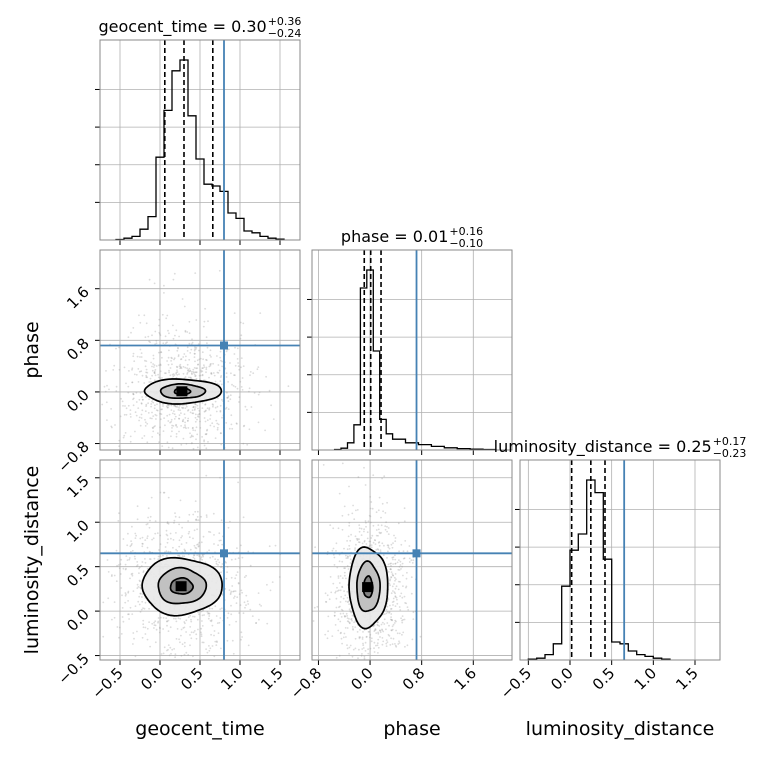  What do you see at coordinates (73, 457) in the screenshot?
I see `y-tick-label: −0.8` at bounding box center [73, 457].